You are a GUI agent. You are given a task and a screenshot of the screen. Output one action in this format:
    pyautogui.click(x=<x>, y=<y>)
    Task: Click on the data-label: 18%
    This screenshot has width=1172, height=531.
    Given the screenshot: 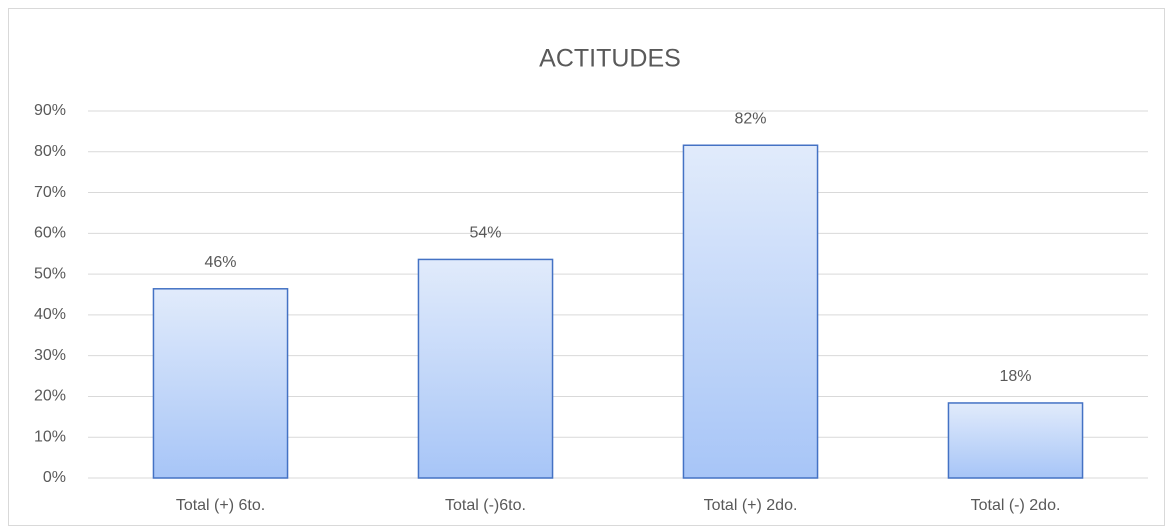 What is the action you would take?
    pyautogui.click(x=1015, y=376)
    